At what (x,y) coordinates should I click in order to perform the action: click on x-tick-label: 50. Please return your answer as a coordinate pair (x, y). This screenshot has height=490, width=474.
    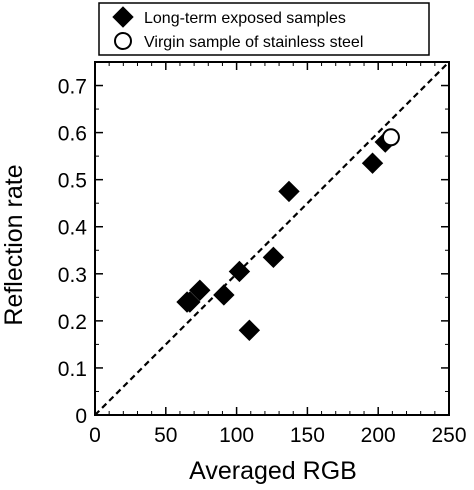
    Looking at the image, I should click on (165, 435).